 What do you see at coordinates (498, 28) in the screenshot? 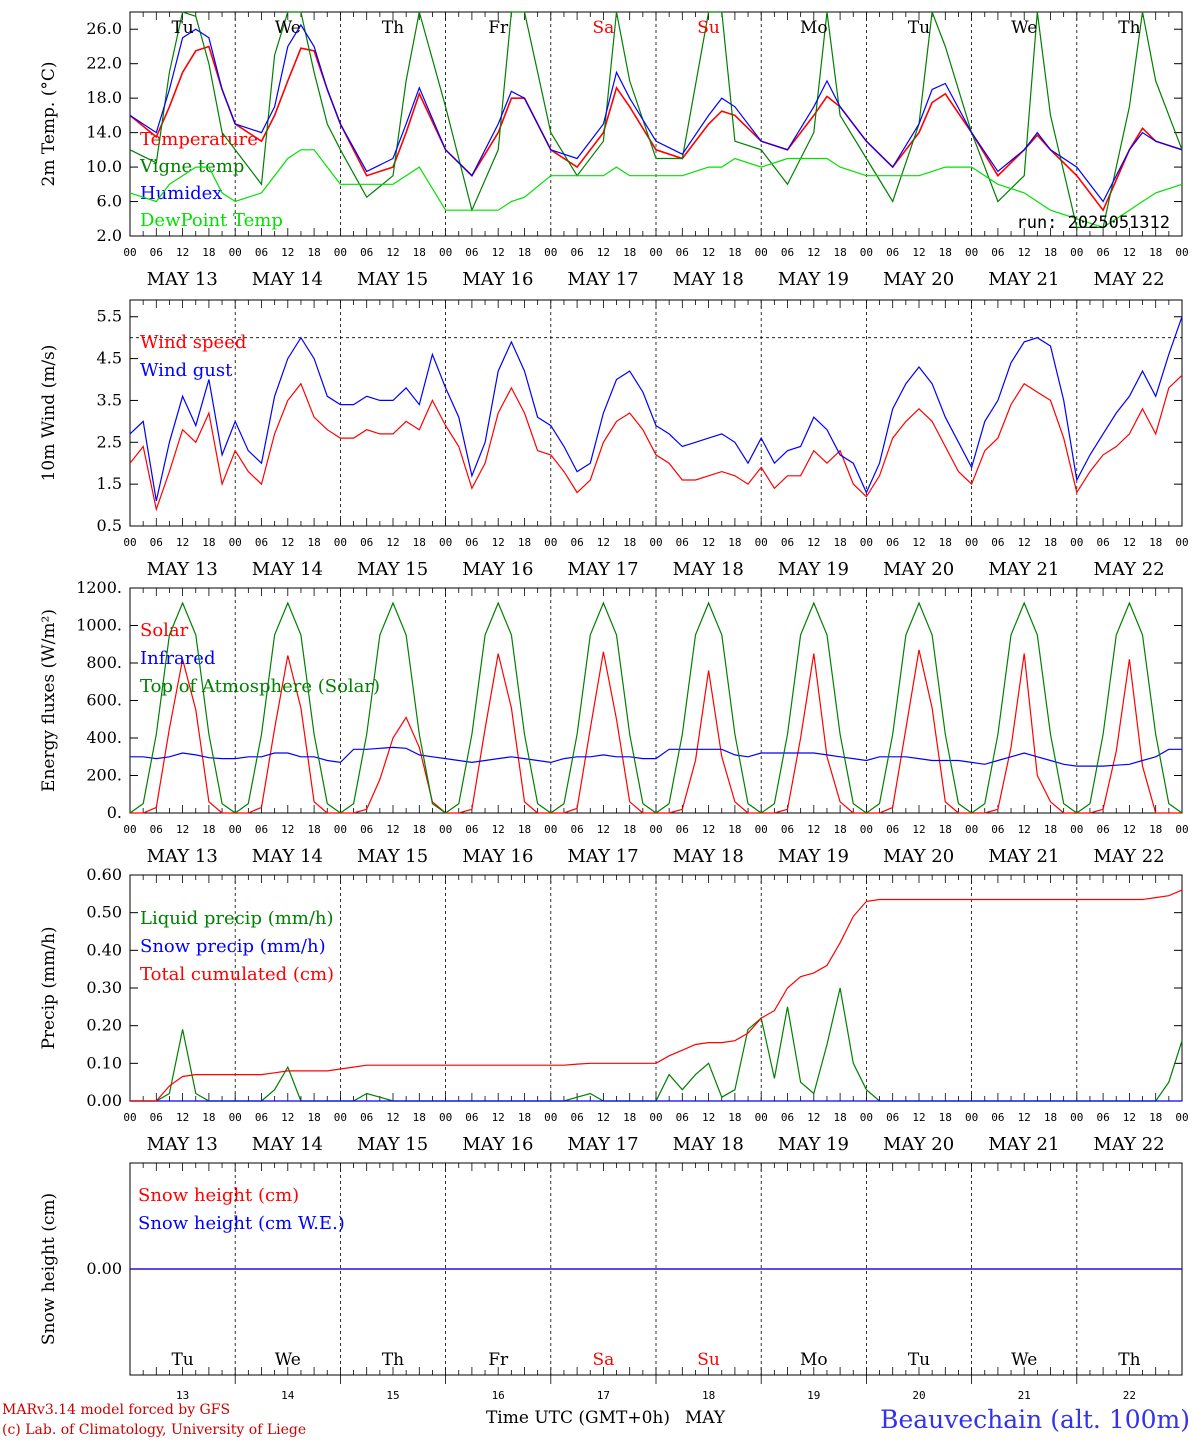
I see `weekday-label: Fr` at bounding box center [498, 28].